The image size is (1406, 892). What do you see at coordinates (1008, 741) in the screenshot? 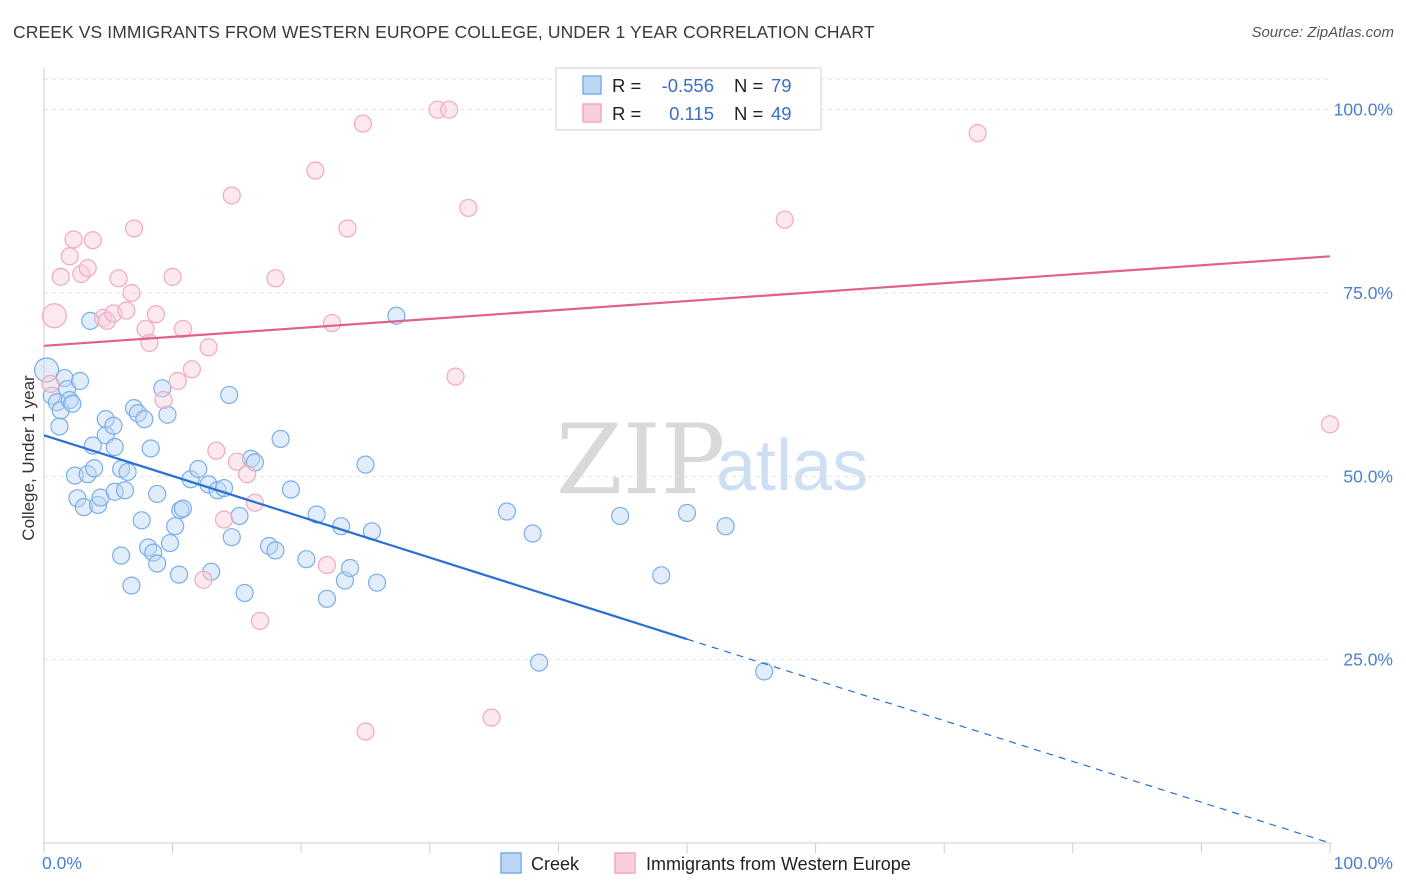
I see `creek-trend-extension` at bounding box center [1008, 741].